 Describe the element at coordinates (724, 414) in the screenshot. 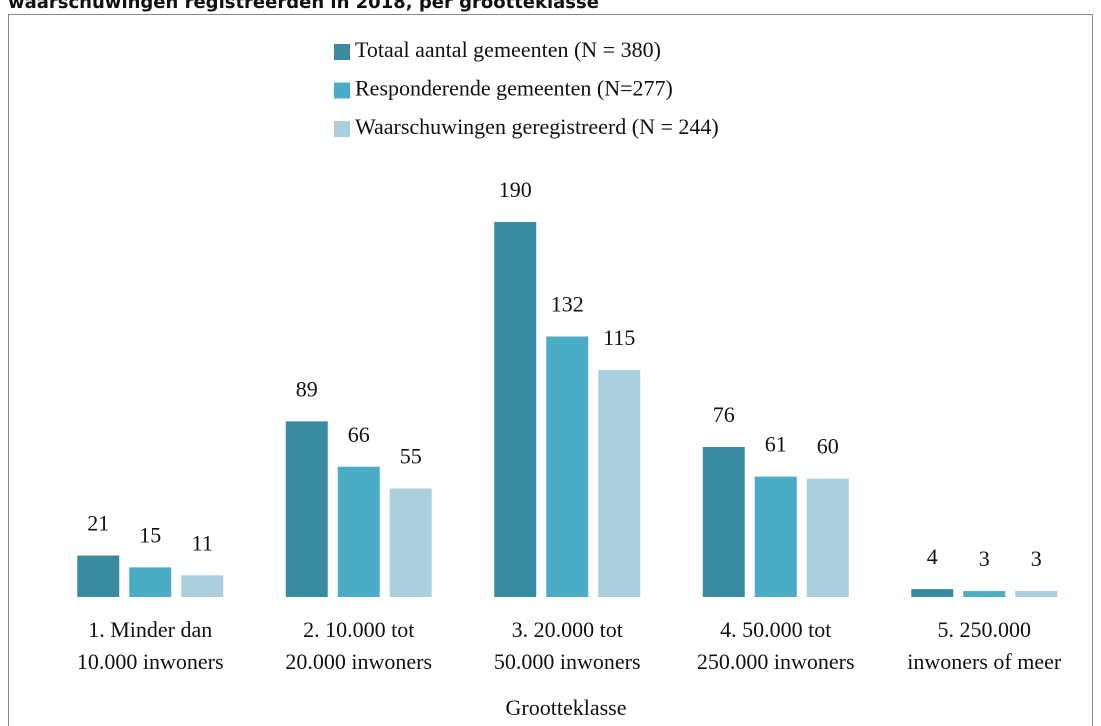

I see `value-label: 76` at that location.